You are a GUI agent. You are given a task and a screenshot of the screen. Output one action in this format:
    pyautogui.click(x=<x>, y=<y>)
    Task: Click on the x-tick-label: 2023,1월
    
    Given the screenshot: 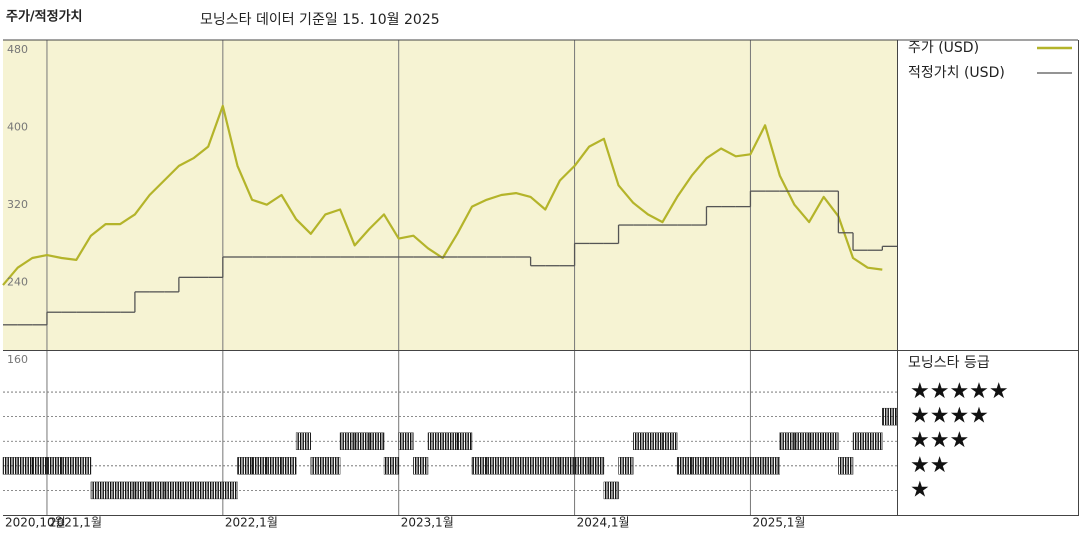 What is the action you would take?
    pyautogui.click(x=427, y=523)
    